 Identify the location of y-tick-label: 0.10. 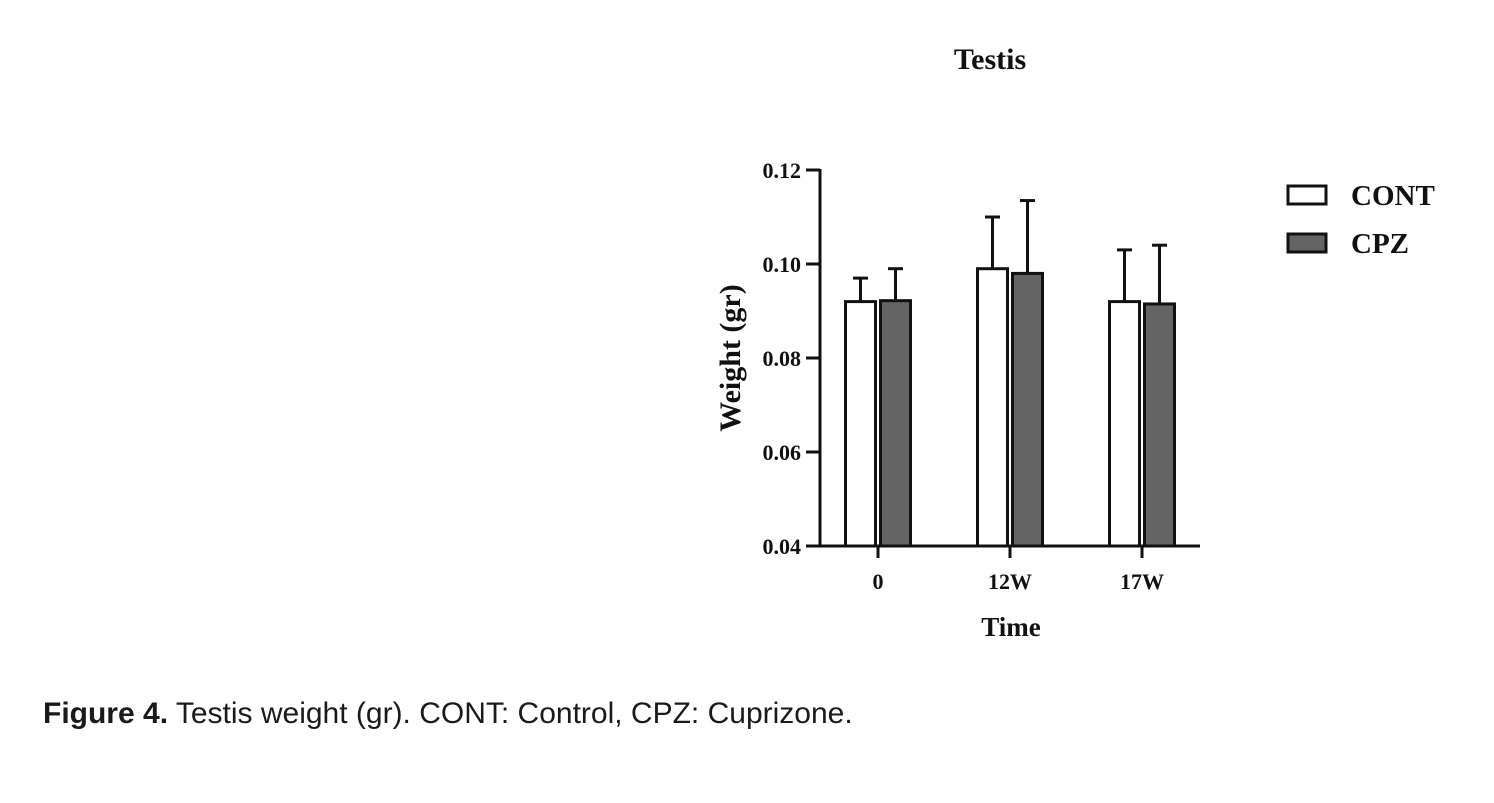
(782, 264).